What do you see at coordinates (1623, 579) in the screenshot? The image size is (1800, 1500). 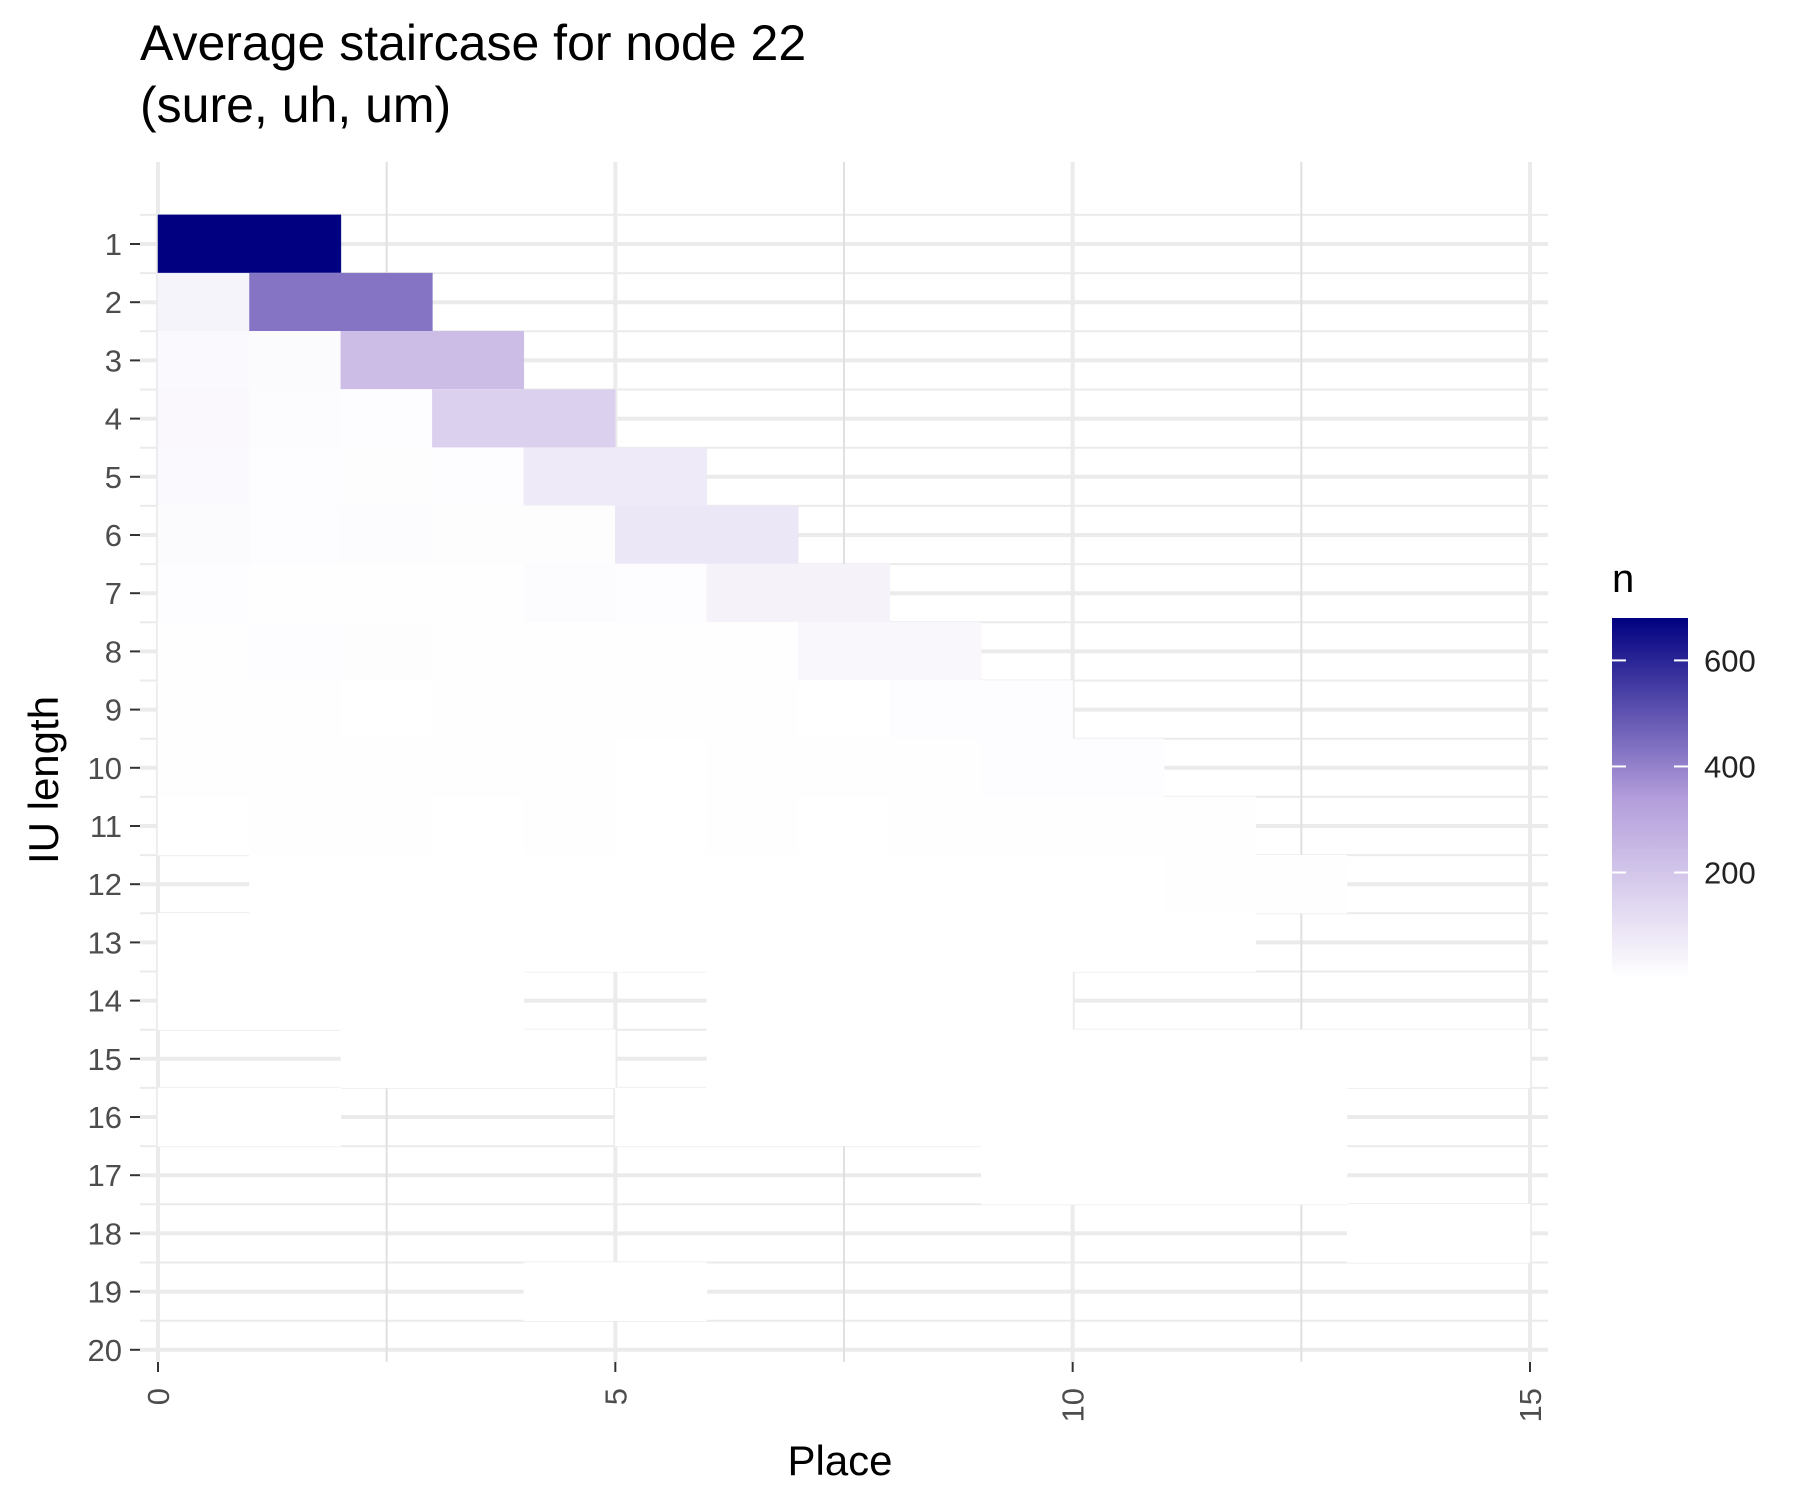 I see `legend-title: n` at bounding box center [1623, 579].